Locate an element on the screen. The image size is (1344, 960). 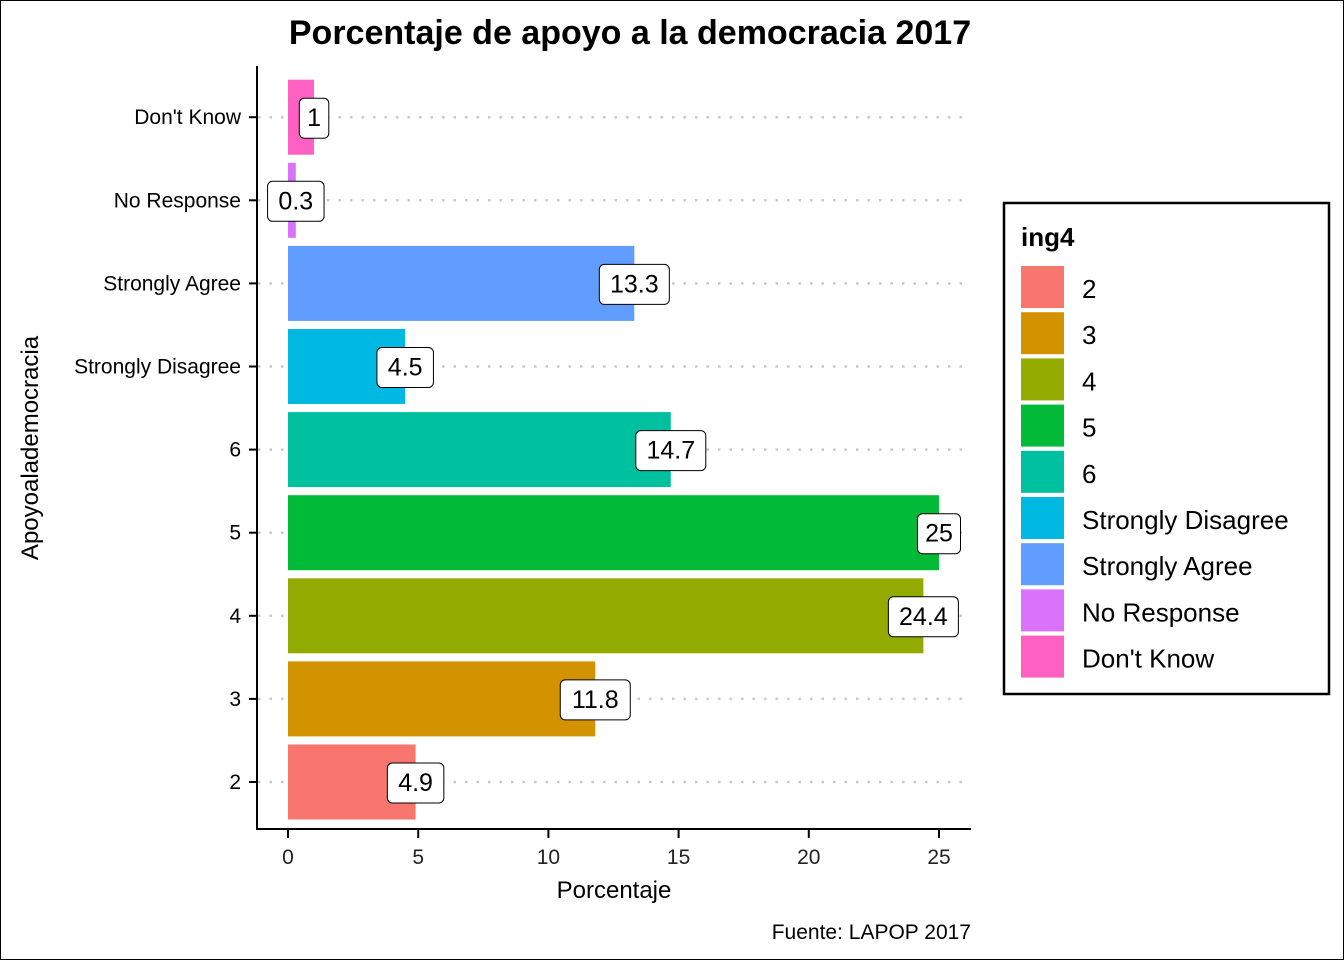
bar-value-label: 25 is located at coordinates (939, 534).